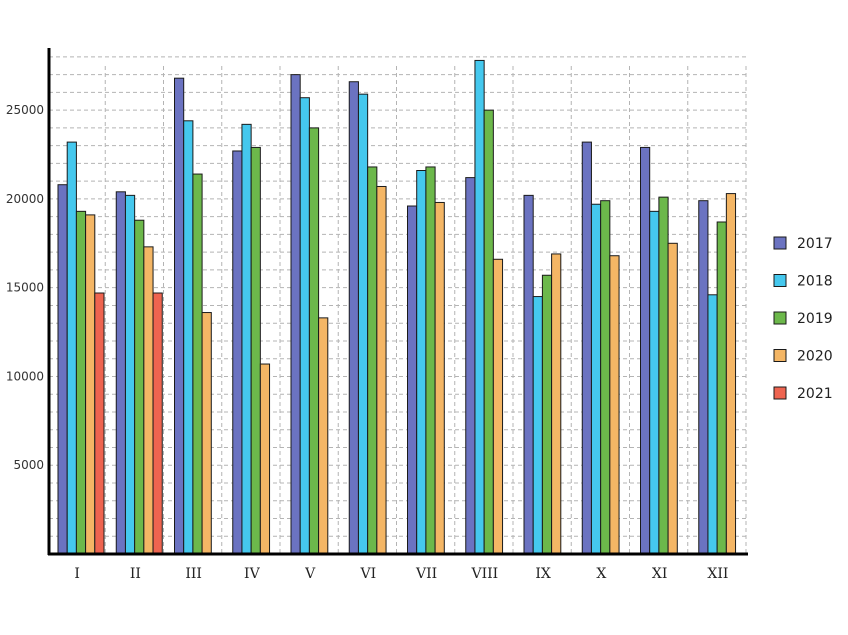 The width and height of the screenshot is (848, 635). What do you see at coordinates (77, 574) in the screenshot?
I see `x-tick-label: I` at bounding box center [77, 574].